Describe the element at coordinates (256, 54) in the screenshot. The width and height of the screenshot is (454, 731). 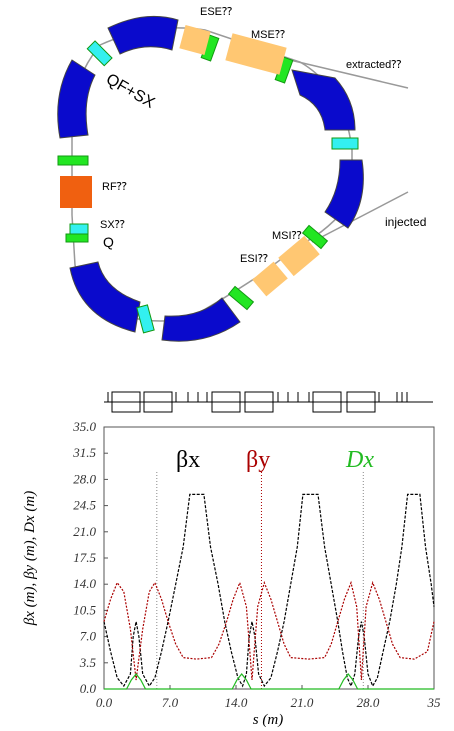
I see `septum-mse` at that location.